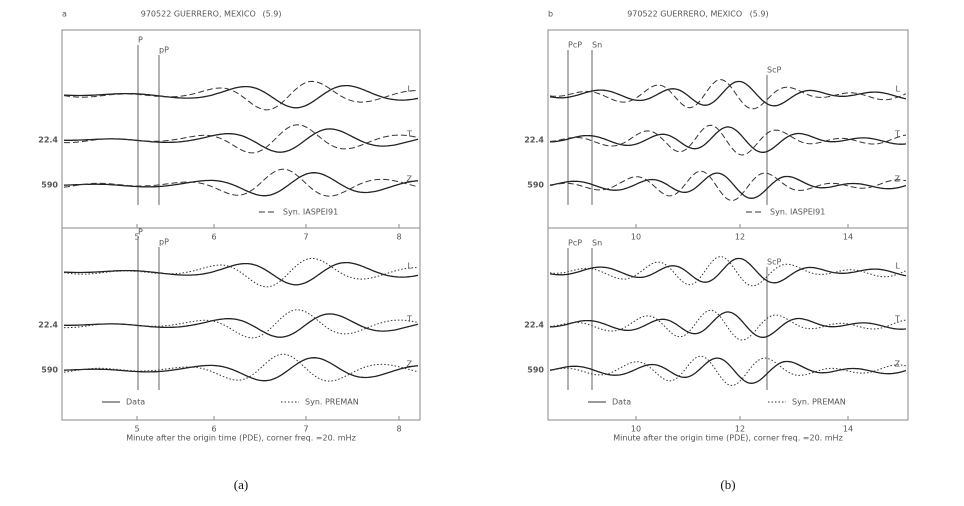 This screenshot has height=506, width=964. Describe the element at coordinates (241, 484) in the screenshot. I see `caption: (a)` at that location.